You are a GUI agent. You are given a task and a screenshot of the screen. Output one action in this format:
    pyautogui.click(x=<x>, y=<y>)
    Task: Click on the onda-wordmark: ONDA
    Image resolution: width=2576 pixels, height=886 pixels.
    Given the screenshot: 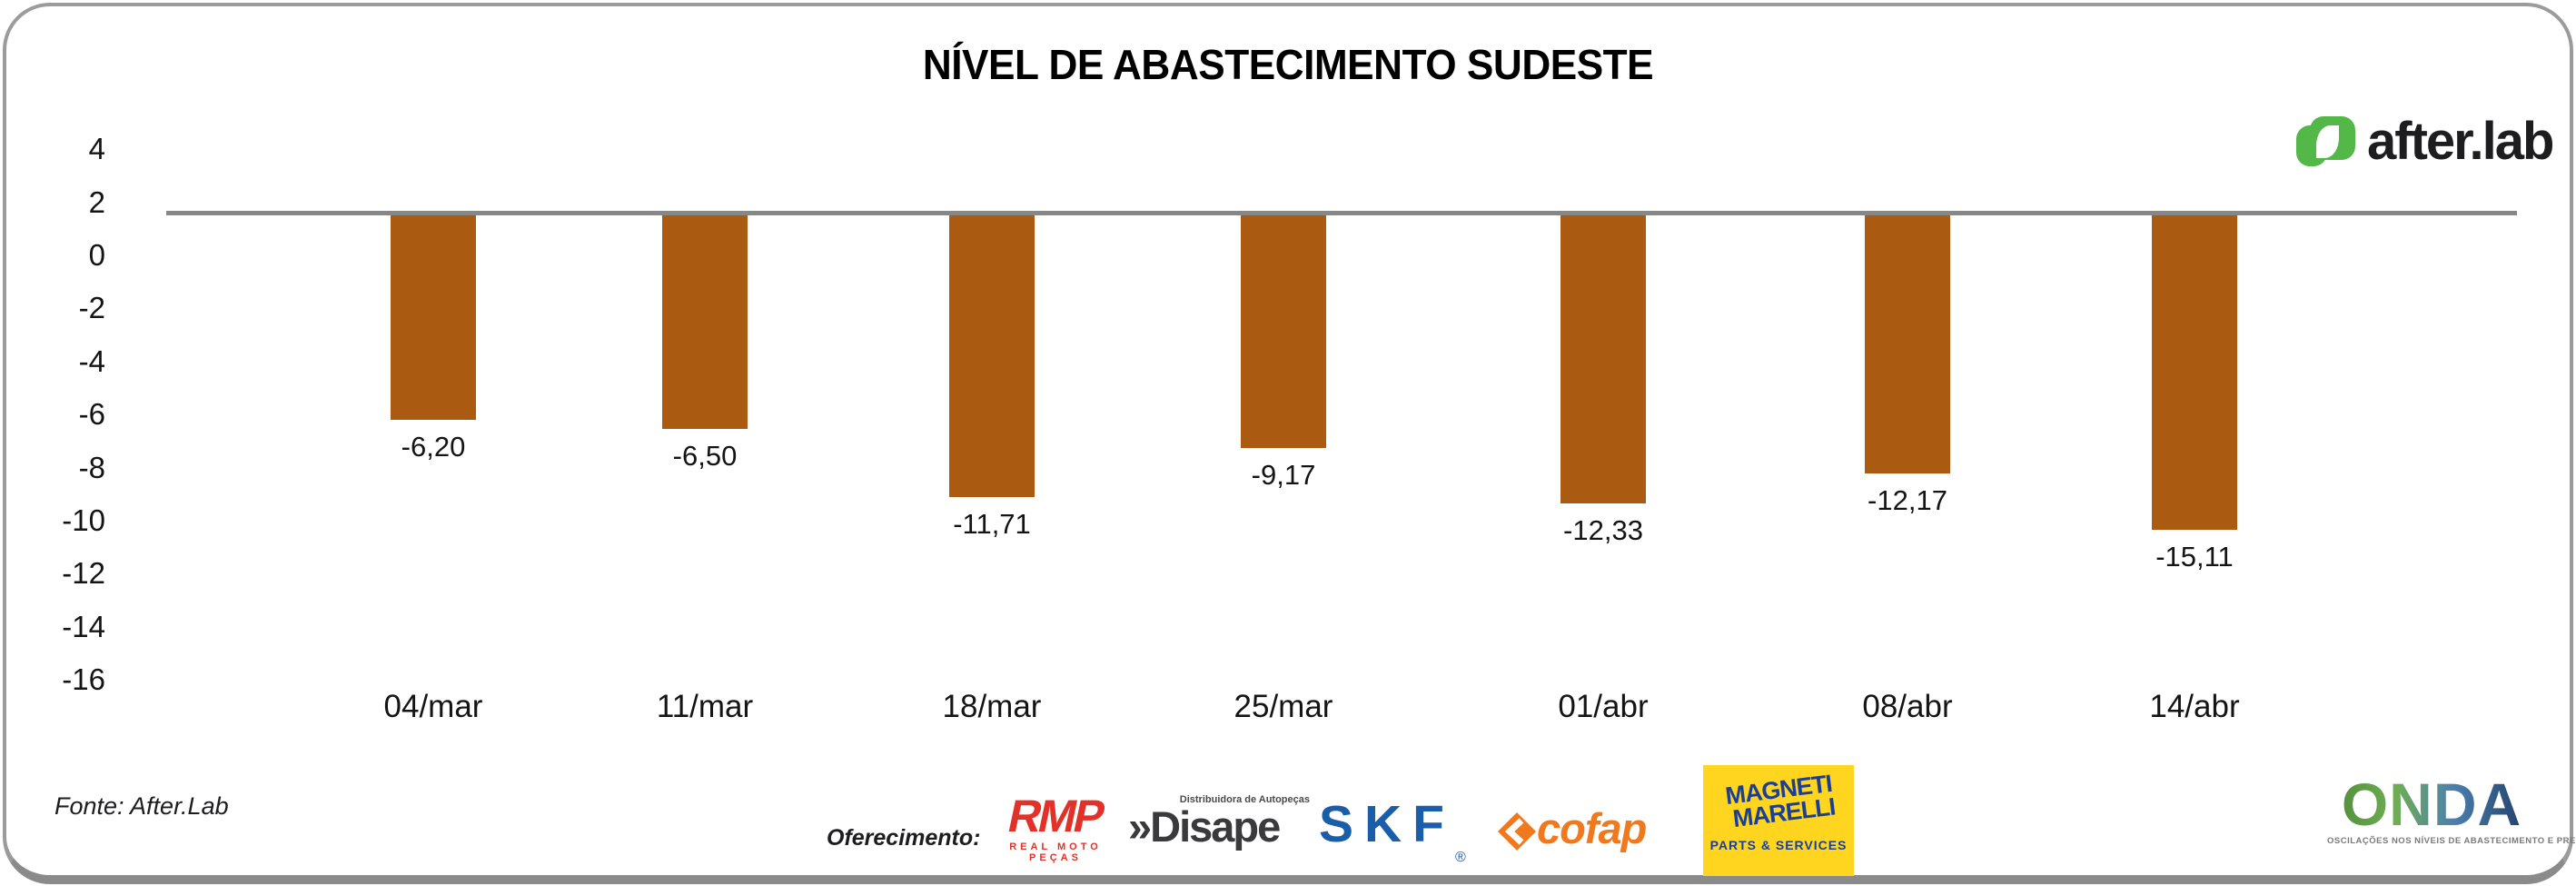 What is the action you would take?
    pyautogui.click(x=2431, y=804)
    